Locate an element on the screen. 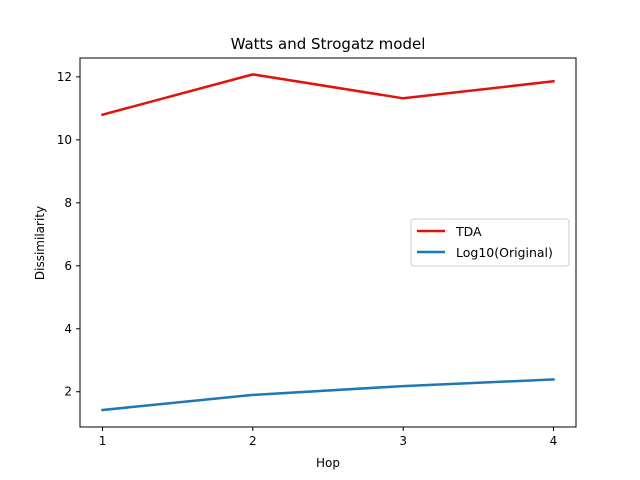 The image size is (640, 480). legend: TDA Log10(Original) is located at coordinates (490, 242).